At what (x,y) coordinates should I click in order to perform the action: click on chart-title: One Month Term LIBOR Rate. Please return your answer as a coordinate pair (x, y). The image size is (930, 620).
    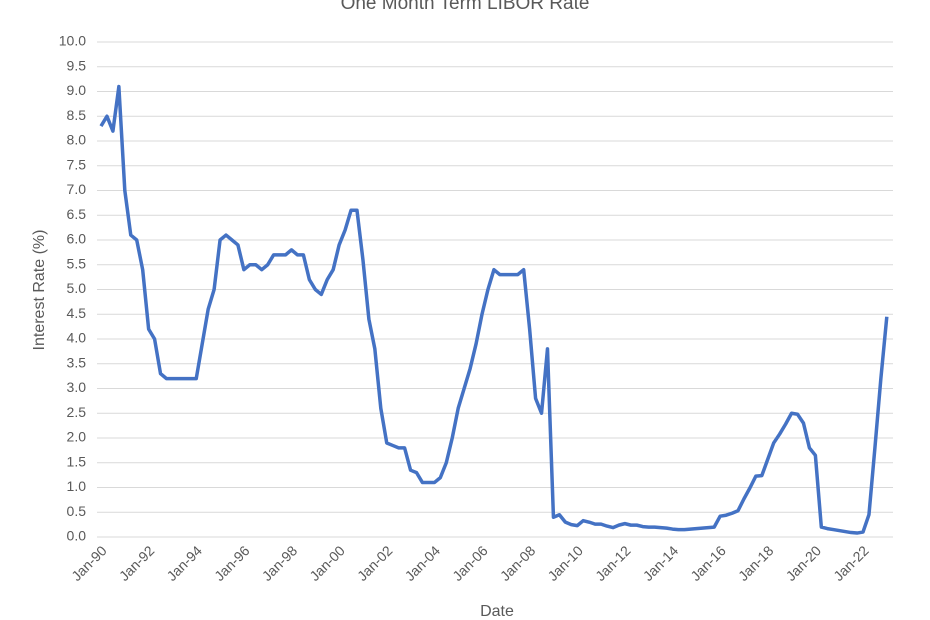
    Looking at the image, I should click on (465, 7).